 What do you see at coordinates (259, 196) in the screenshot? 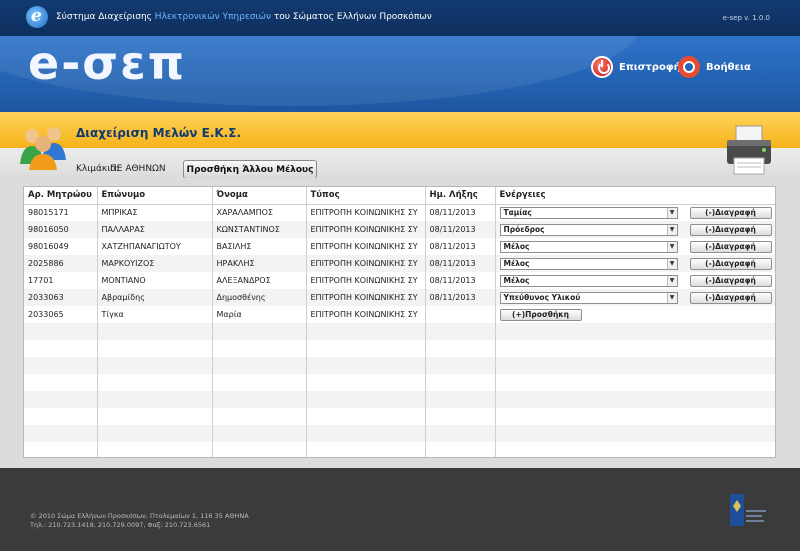
I see `col-header-name: Όνομα` at bounding box center [259, 196].